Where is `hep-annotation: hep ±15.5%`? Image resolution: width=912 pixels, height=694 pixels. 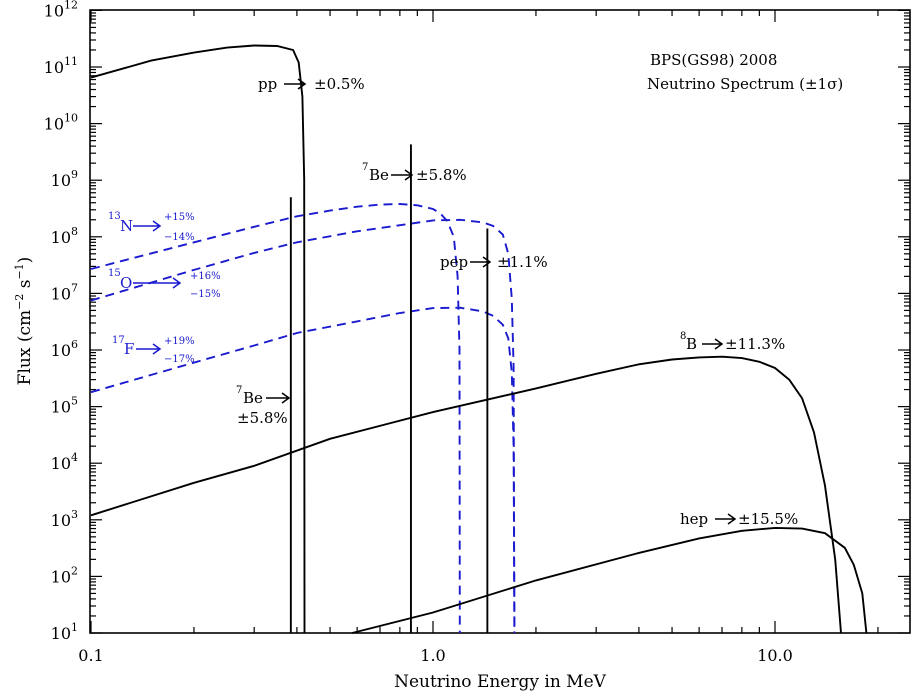
hep-annotation: hep ±15.5% is located at coordinates (739, 519).